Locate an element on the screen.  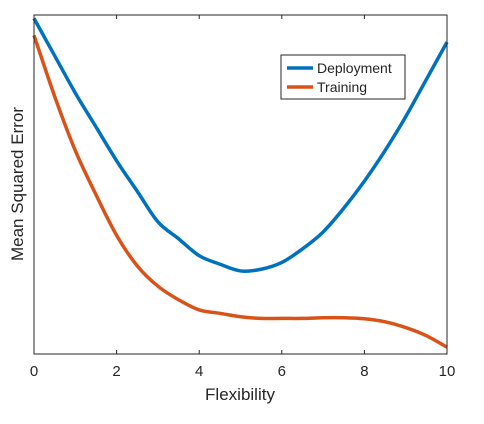
x-tick-label: 0 is located at coordinates (34, 371).